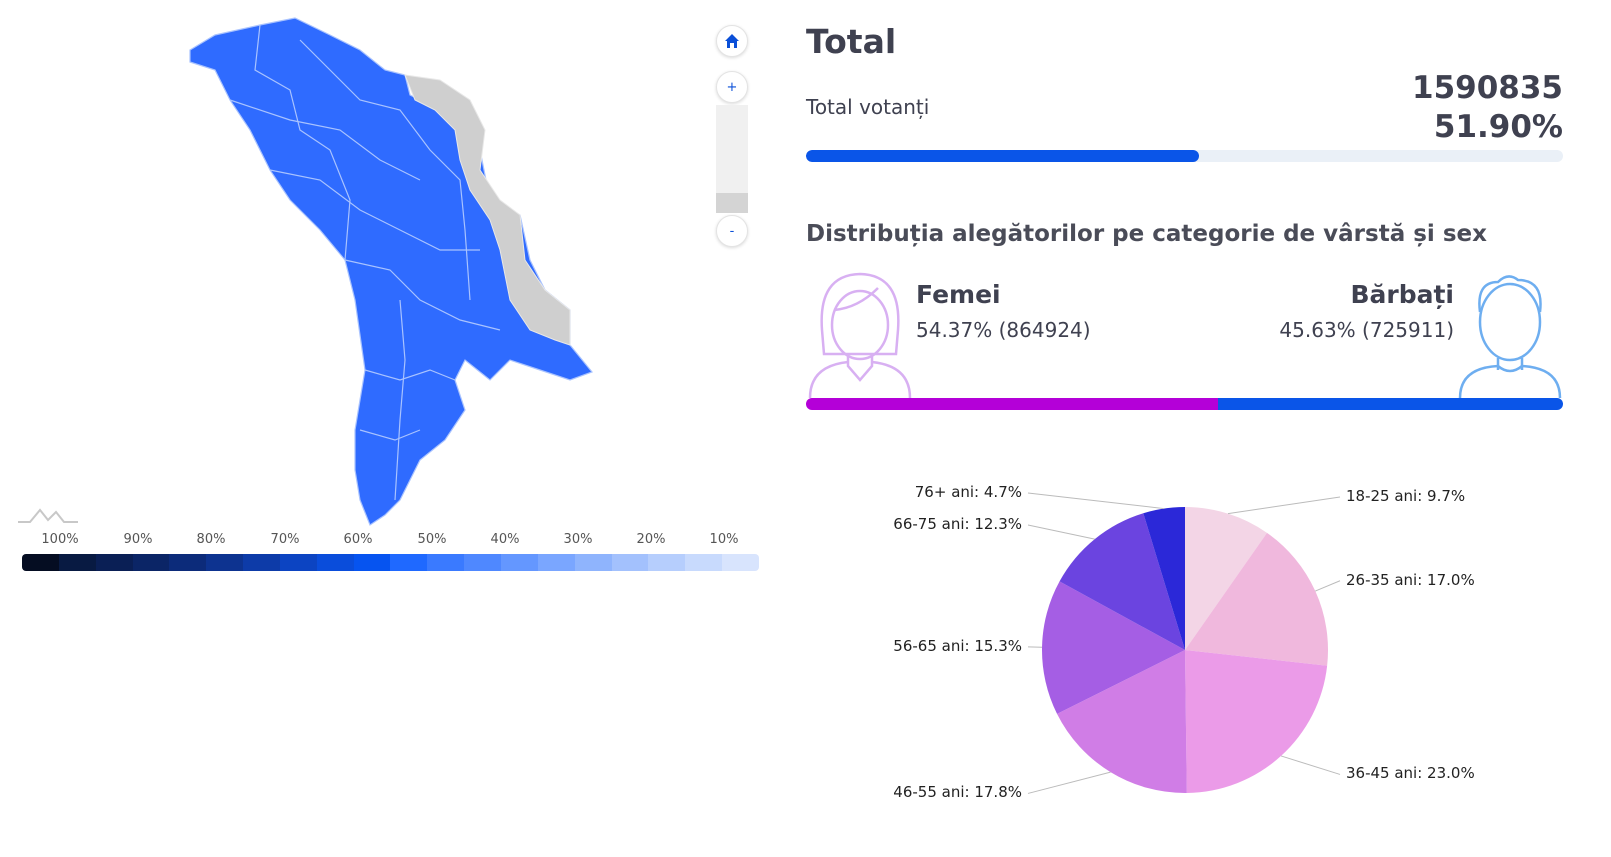 This screenshot has height=857, width=1611. What do you see at coordinates (1498, 127) in the screenshot?
I see `total-voters-percent: 51.90%` at bounding box center [1498, 127].